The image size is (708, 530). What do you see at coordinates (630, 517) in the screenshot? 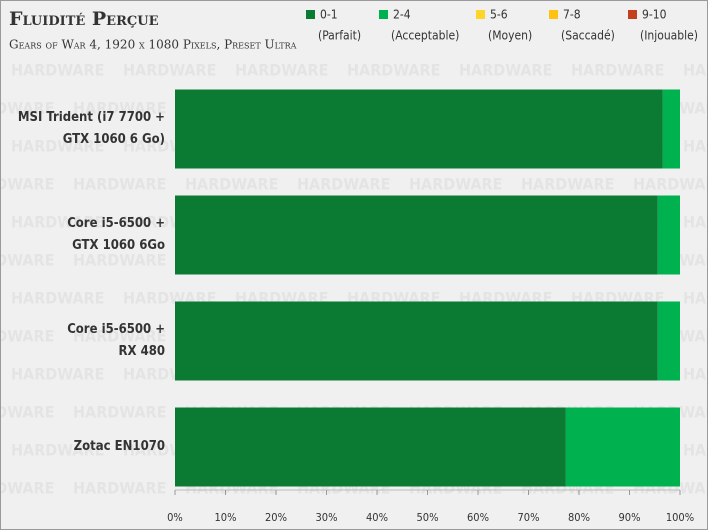
I see `x-tick-label: 90%` at bounding box center [630, 517].